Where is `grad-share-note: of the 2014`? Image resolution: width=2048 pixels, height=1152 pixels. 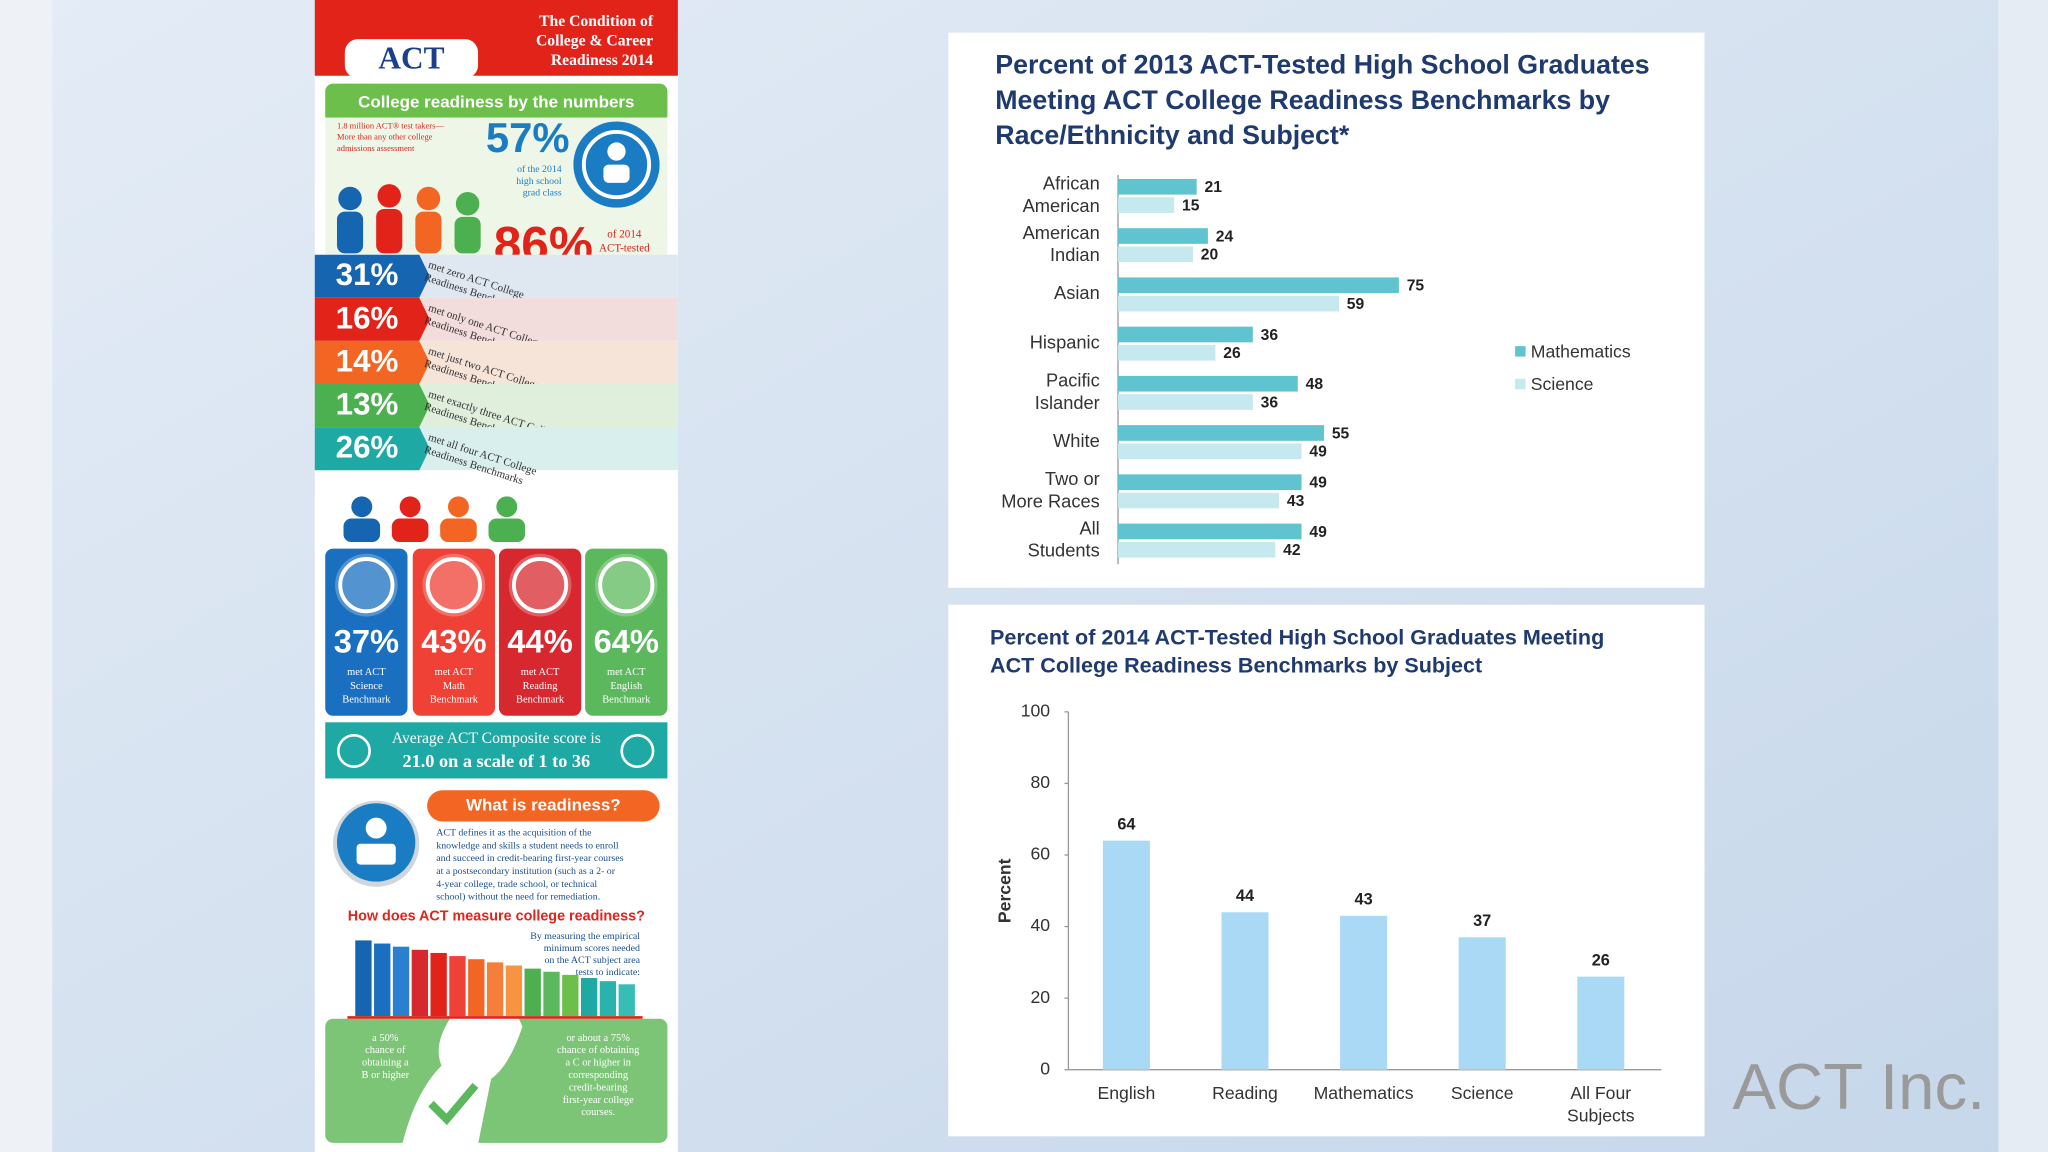
grad-share-note: of the 2014 is located at coordinates (539, 169).